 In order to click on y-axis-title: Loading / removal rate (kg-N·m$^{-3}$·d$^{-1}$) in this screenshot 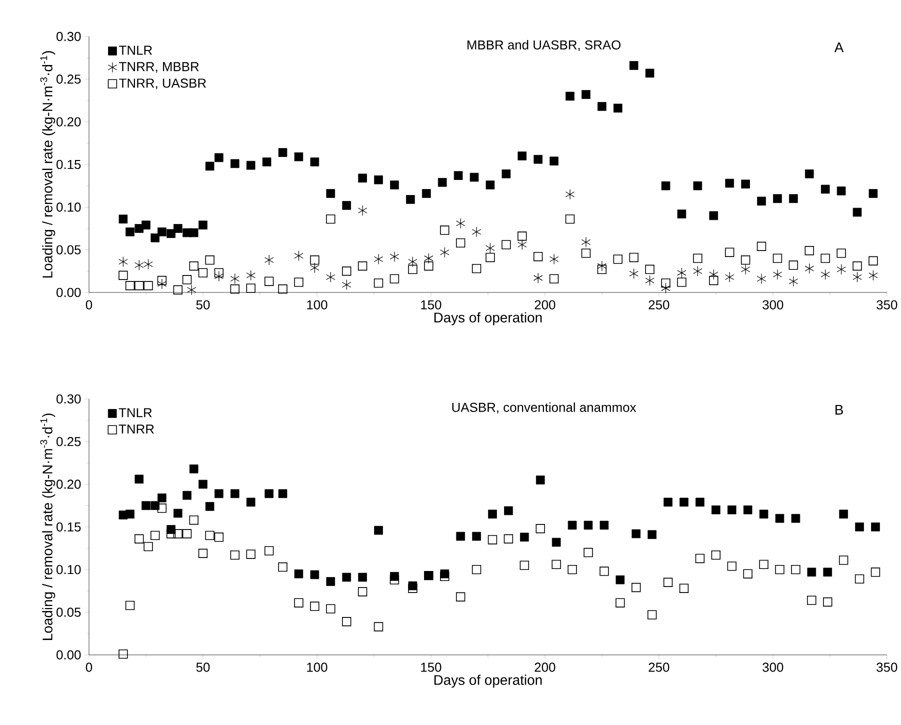, I will do `click(48, 164)`.